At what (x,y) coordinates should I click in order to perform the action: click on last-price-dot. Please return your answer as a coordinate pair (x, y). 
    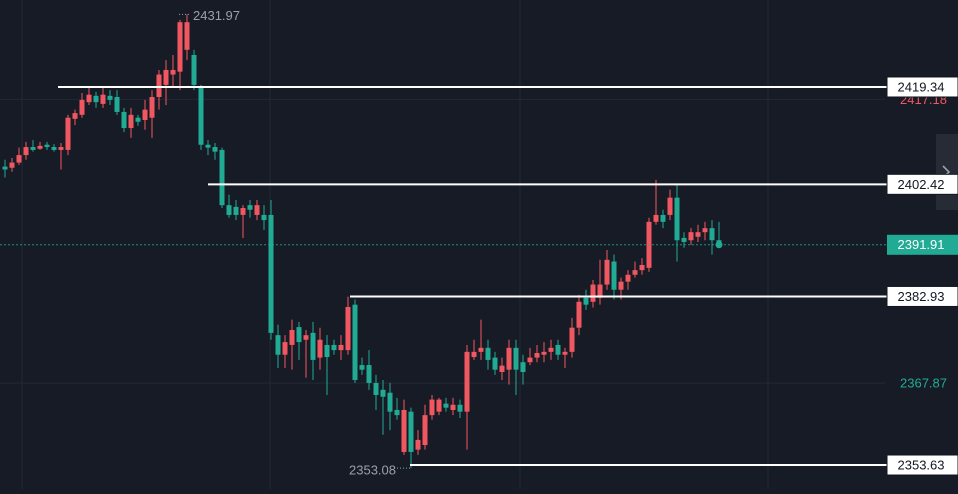
    Looking at the image, I should click on (719, 245).